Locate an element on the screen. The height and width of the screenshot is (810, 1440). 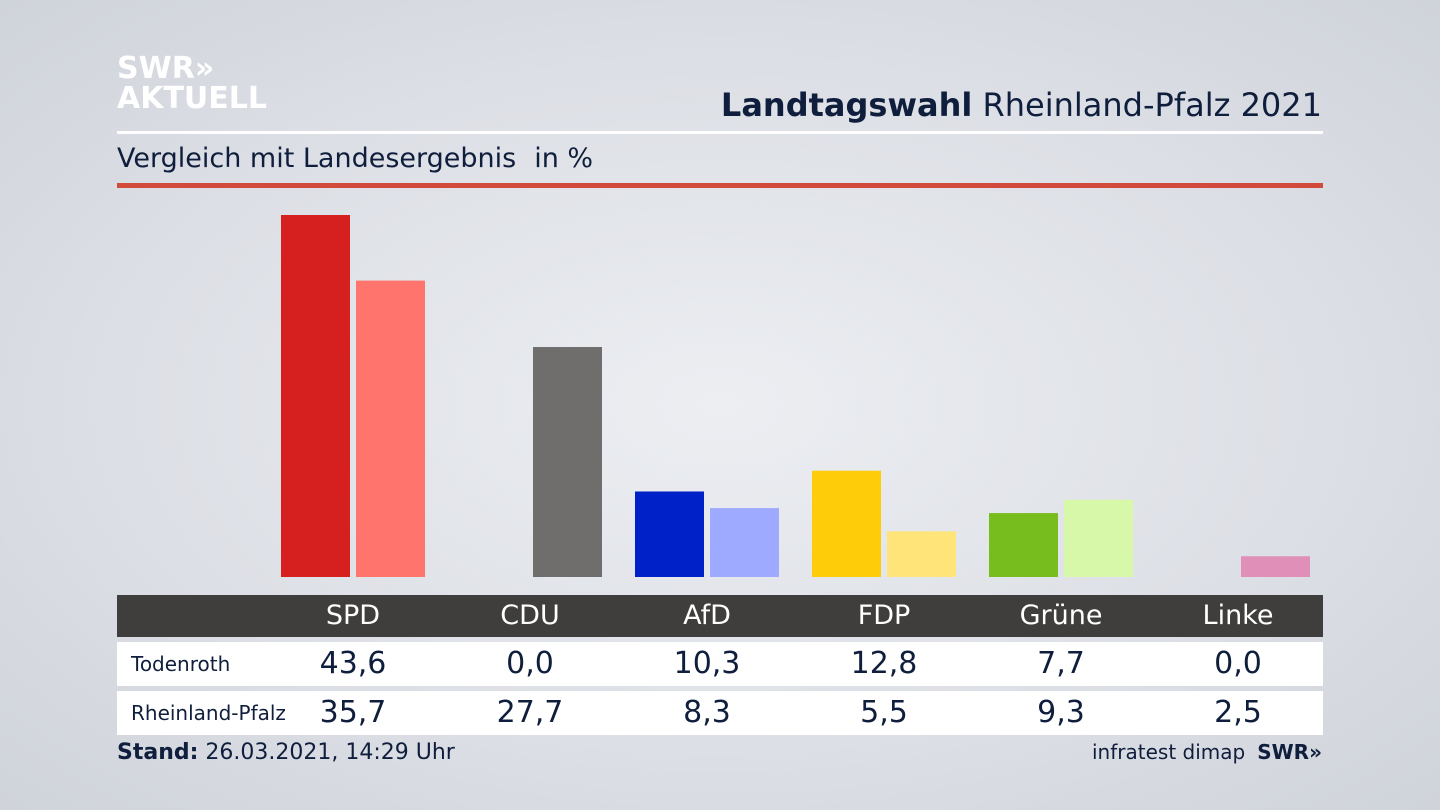
page-title: Landtagswahl Rheinland-Pfalz 2021 is located at coordinates (1021, 105).